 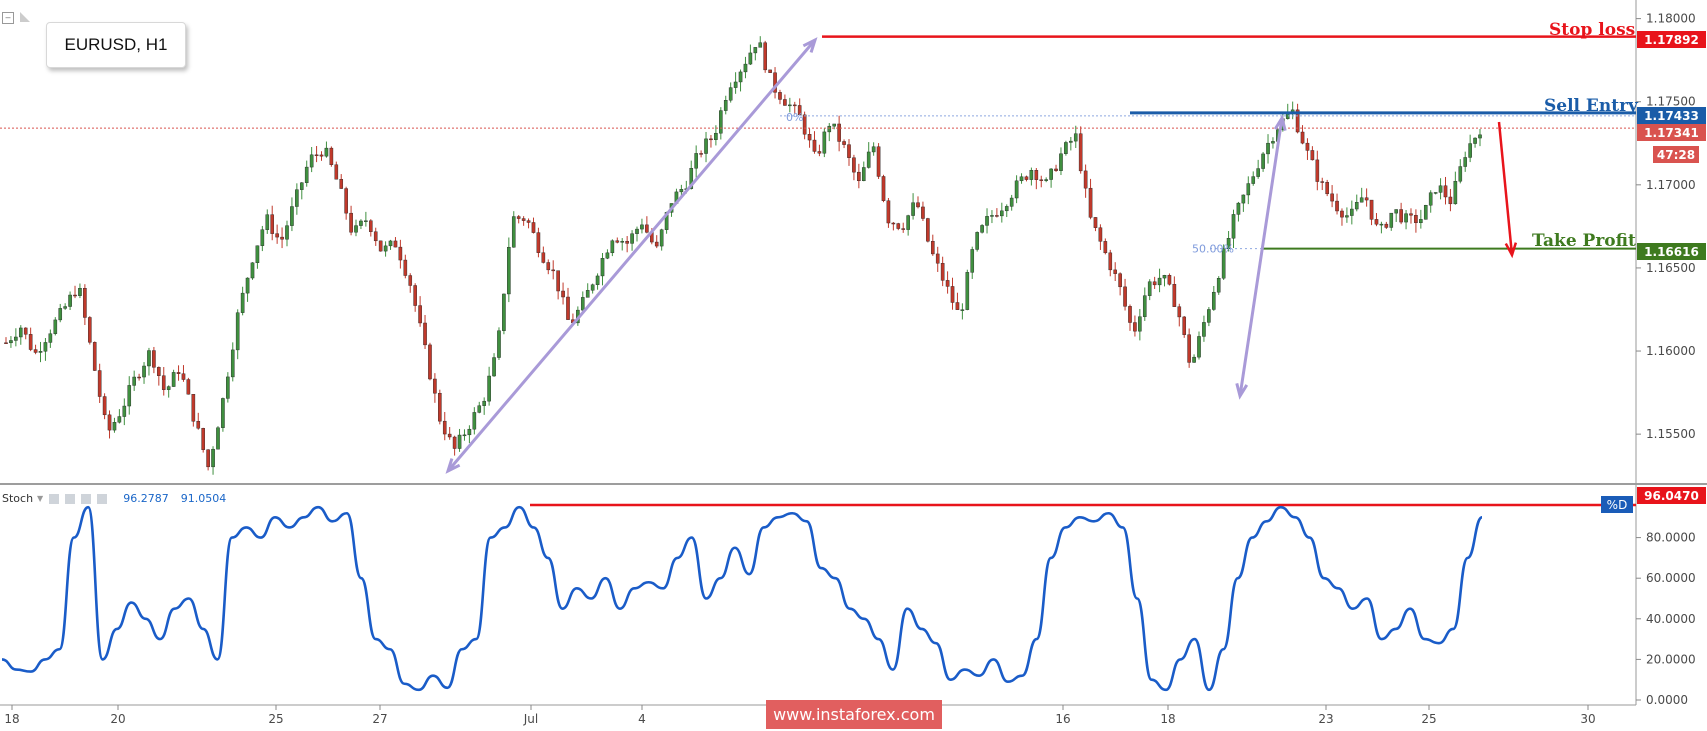 What do you see at coordinates (1671, 39) in the screenshot?
I see `stop-loss-price-tag: 1.17892` at bounding box center [1671, 39].